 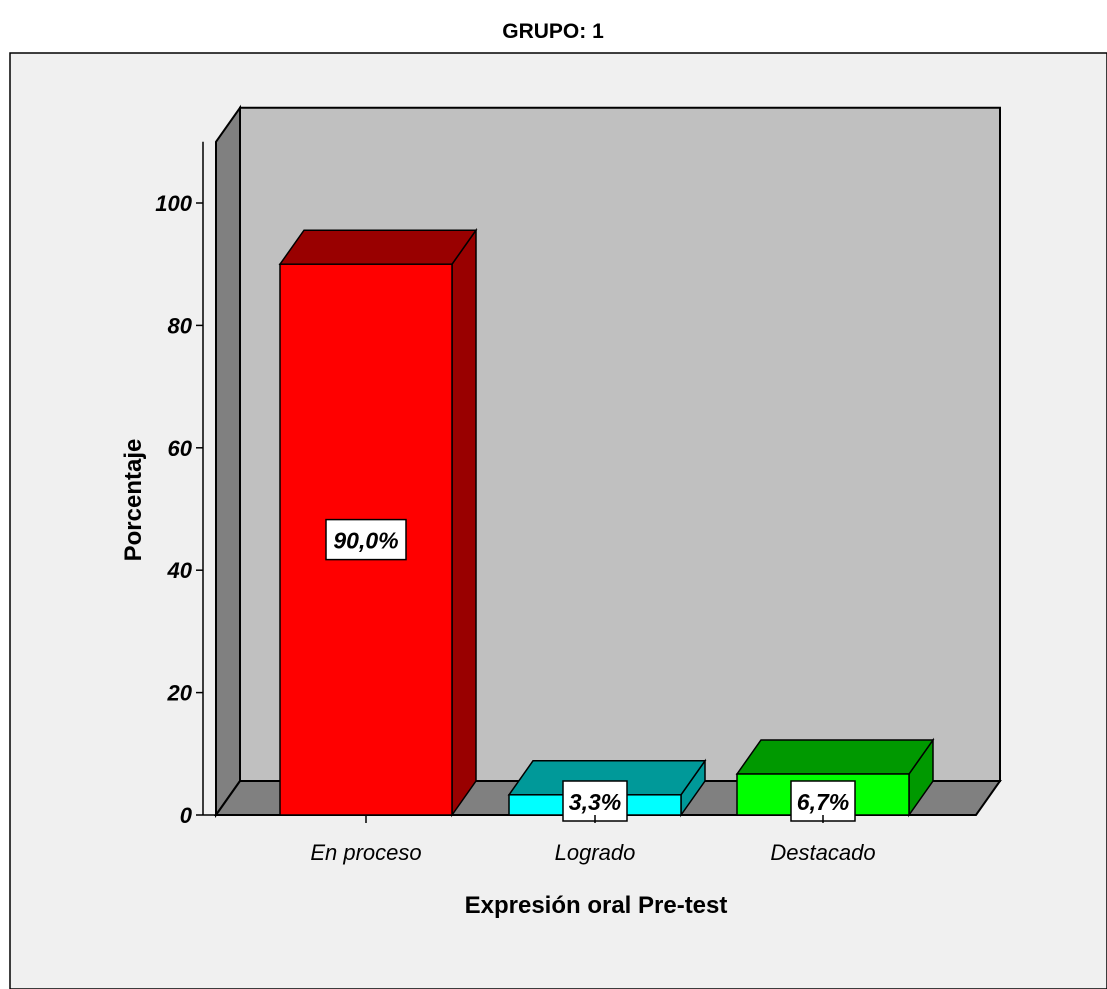 What do you see at coordinates (365, 852) in the screenshot?
I see `x-tick-label: En proceso` at bounding box center [365, 852].